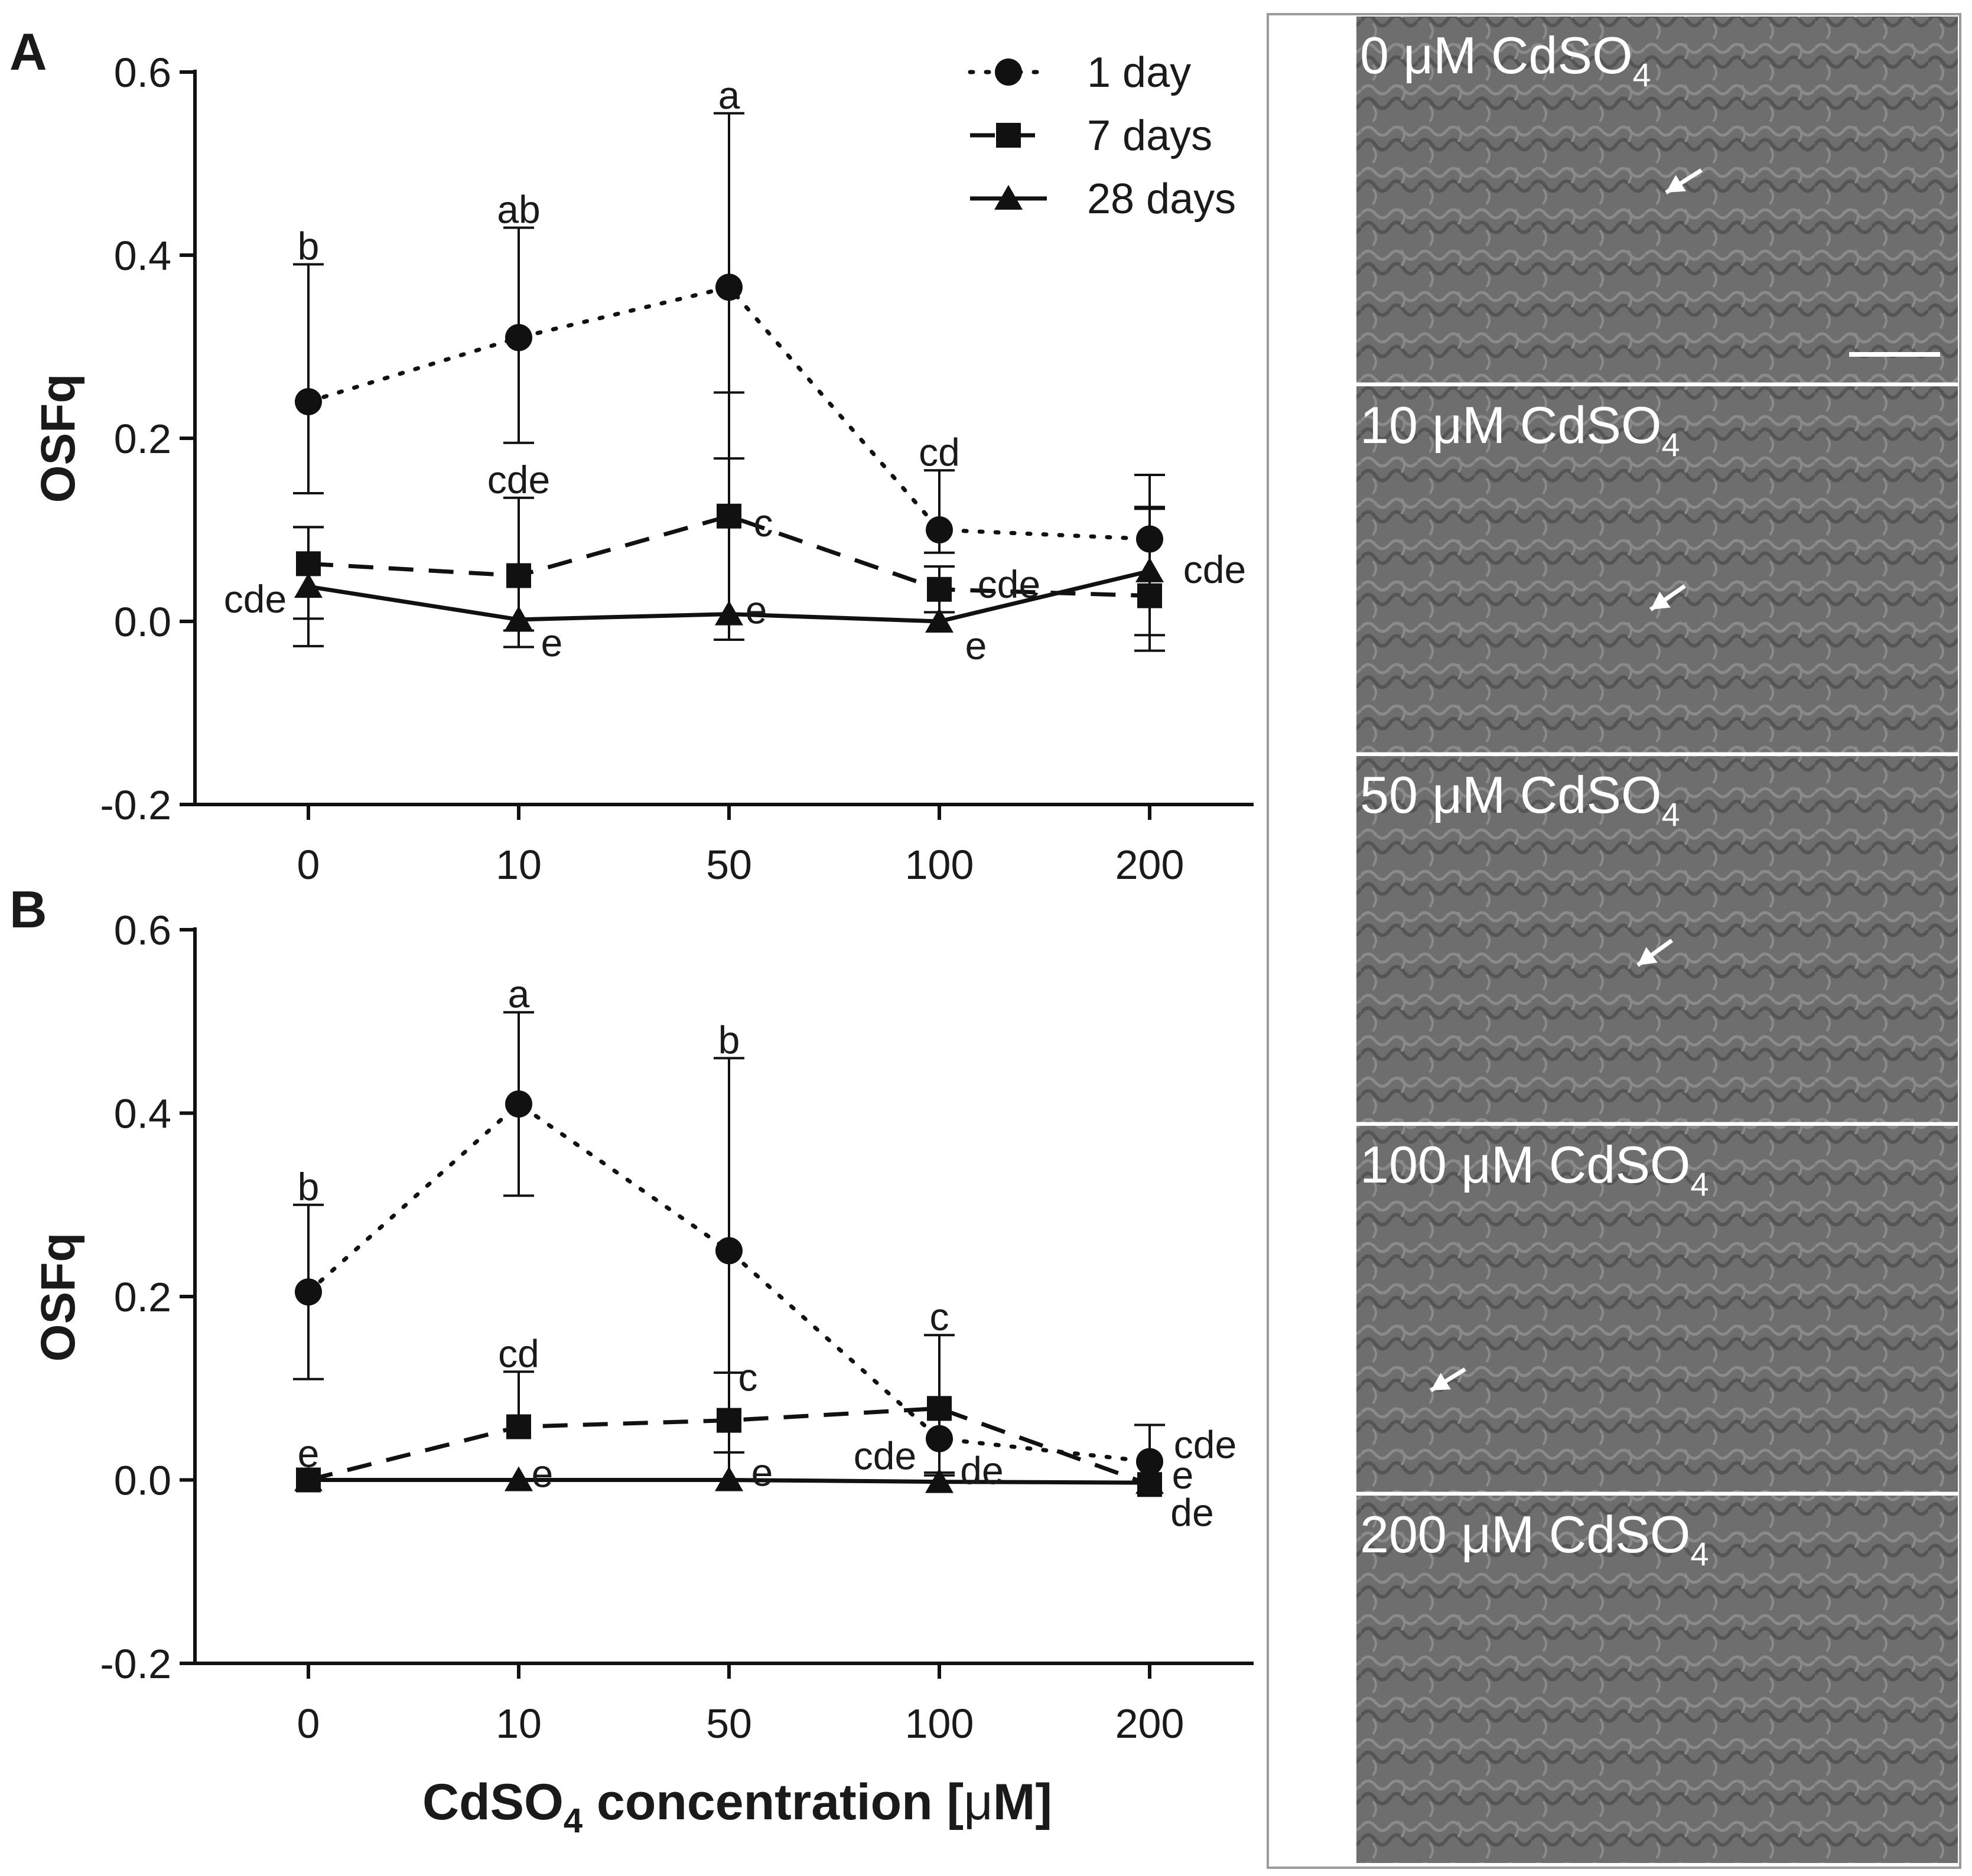 The image size is (1972, 1876). I want to click on sem-label-prefix: 10, so click(1396, 425).